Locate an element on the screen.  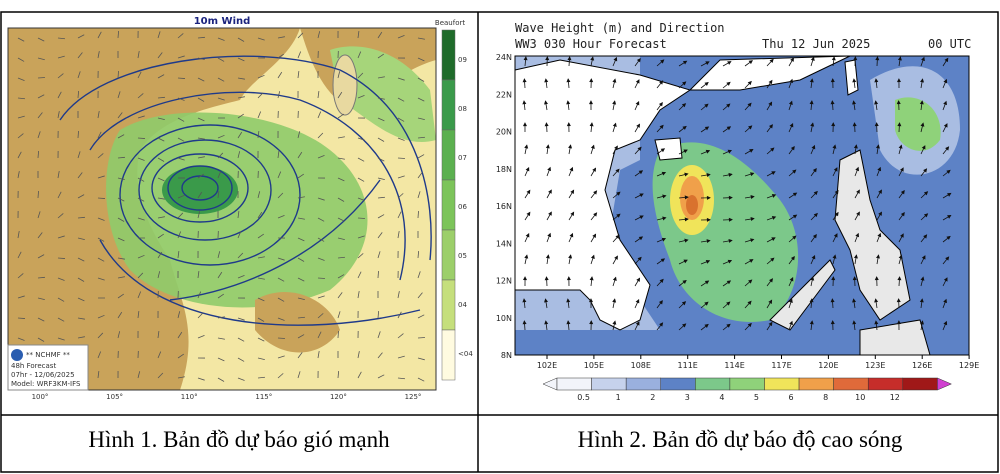
colorbar-label: 6 is located at coordinates (791, 397).